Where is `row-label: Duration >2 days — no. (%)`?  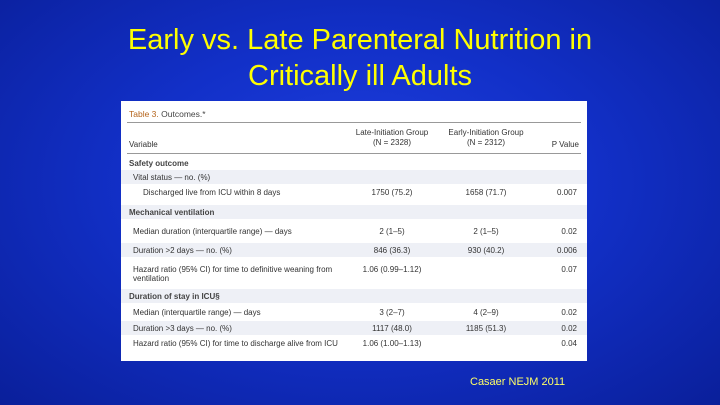
row-label: Duration >2 days — no. (%) is located at coordinates (182, 250).